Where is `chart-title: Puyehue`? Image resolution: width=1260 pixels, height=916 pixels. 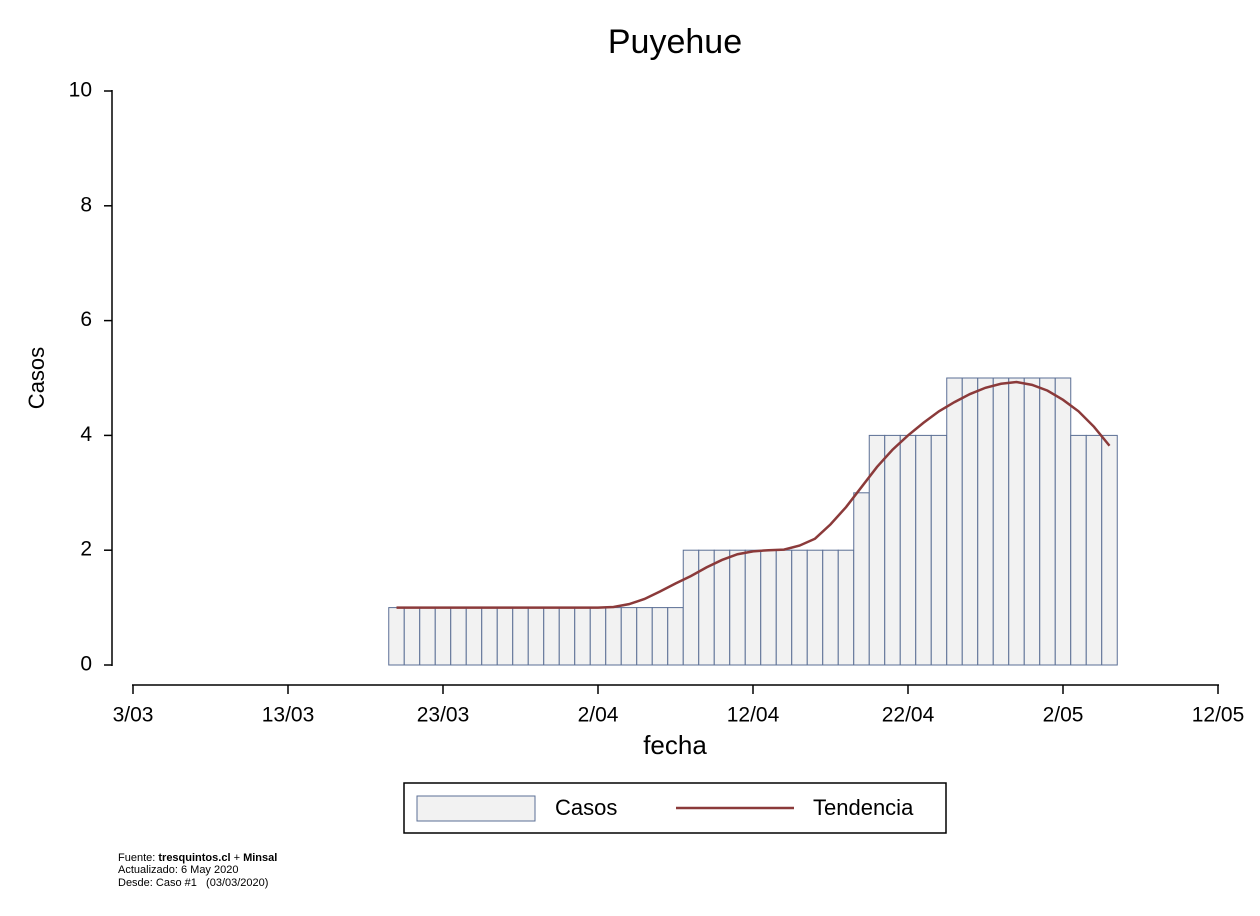 chart-title: Puyehue is located at coordinates (675, 42).